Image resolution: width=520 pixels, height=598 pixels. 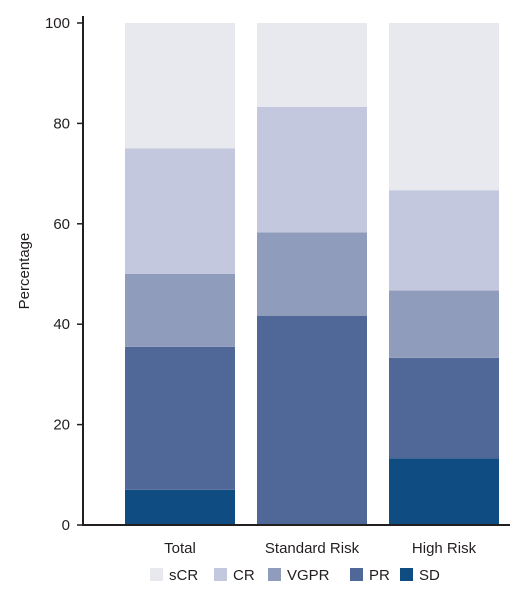 I want to click on y-tick-label: 100, so click(x=57, y=23).